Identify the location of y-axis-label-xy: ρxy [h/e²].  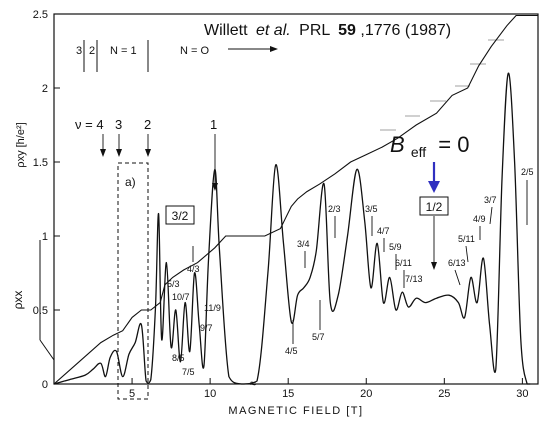
(21, 144).